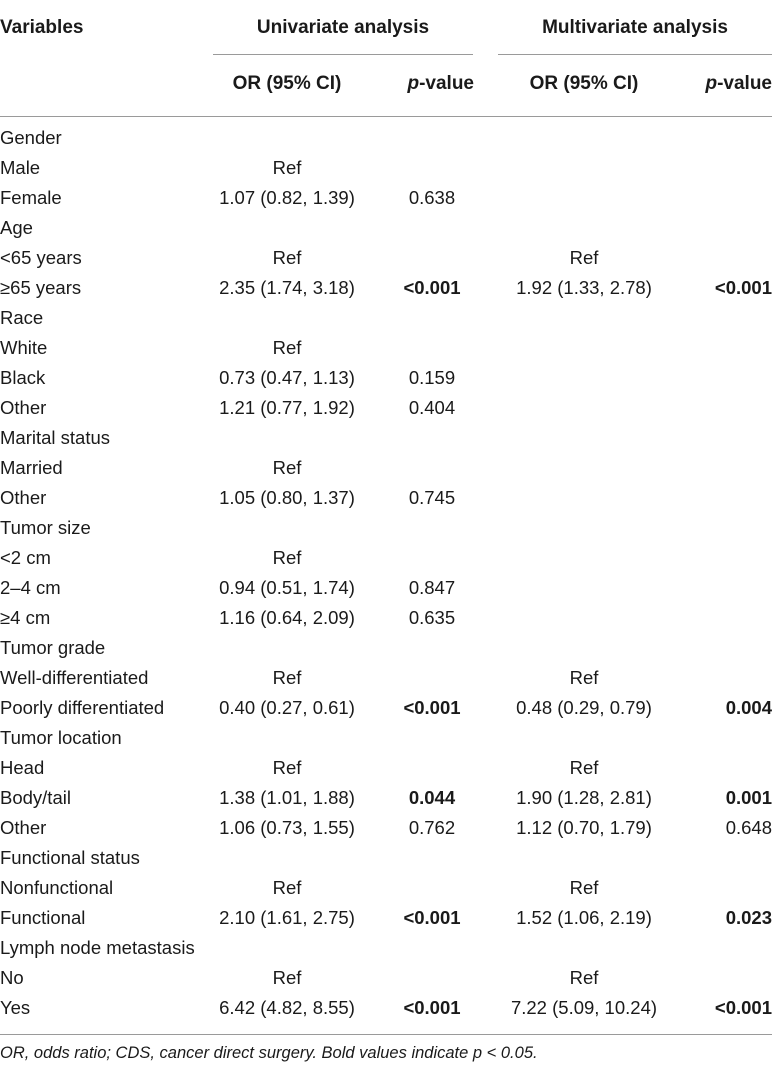 This screenshot has height=1068, width=772. I want to click on table-row: <2 cm Ref, so click(386, 558).